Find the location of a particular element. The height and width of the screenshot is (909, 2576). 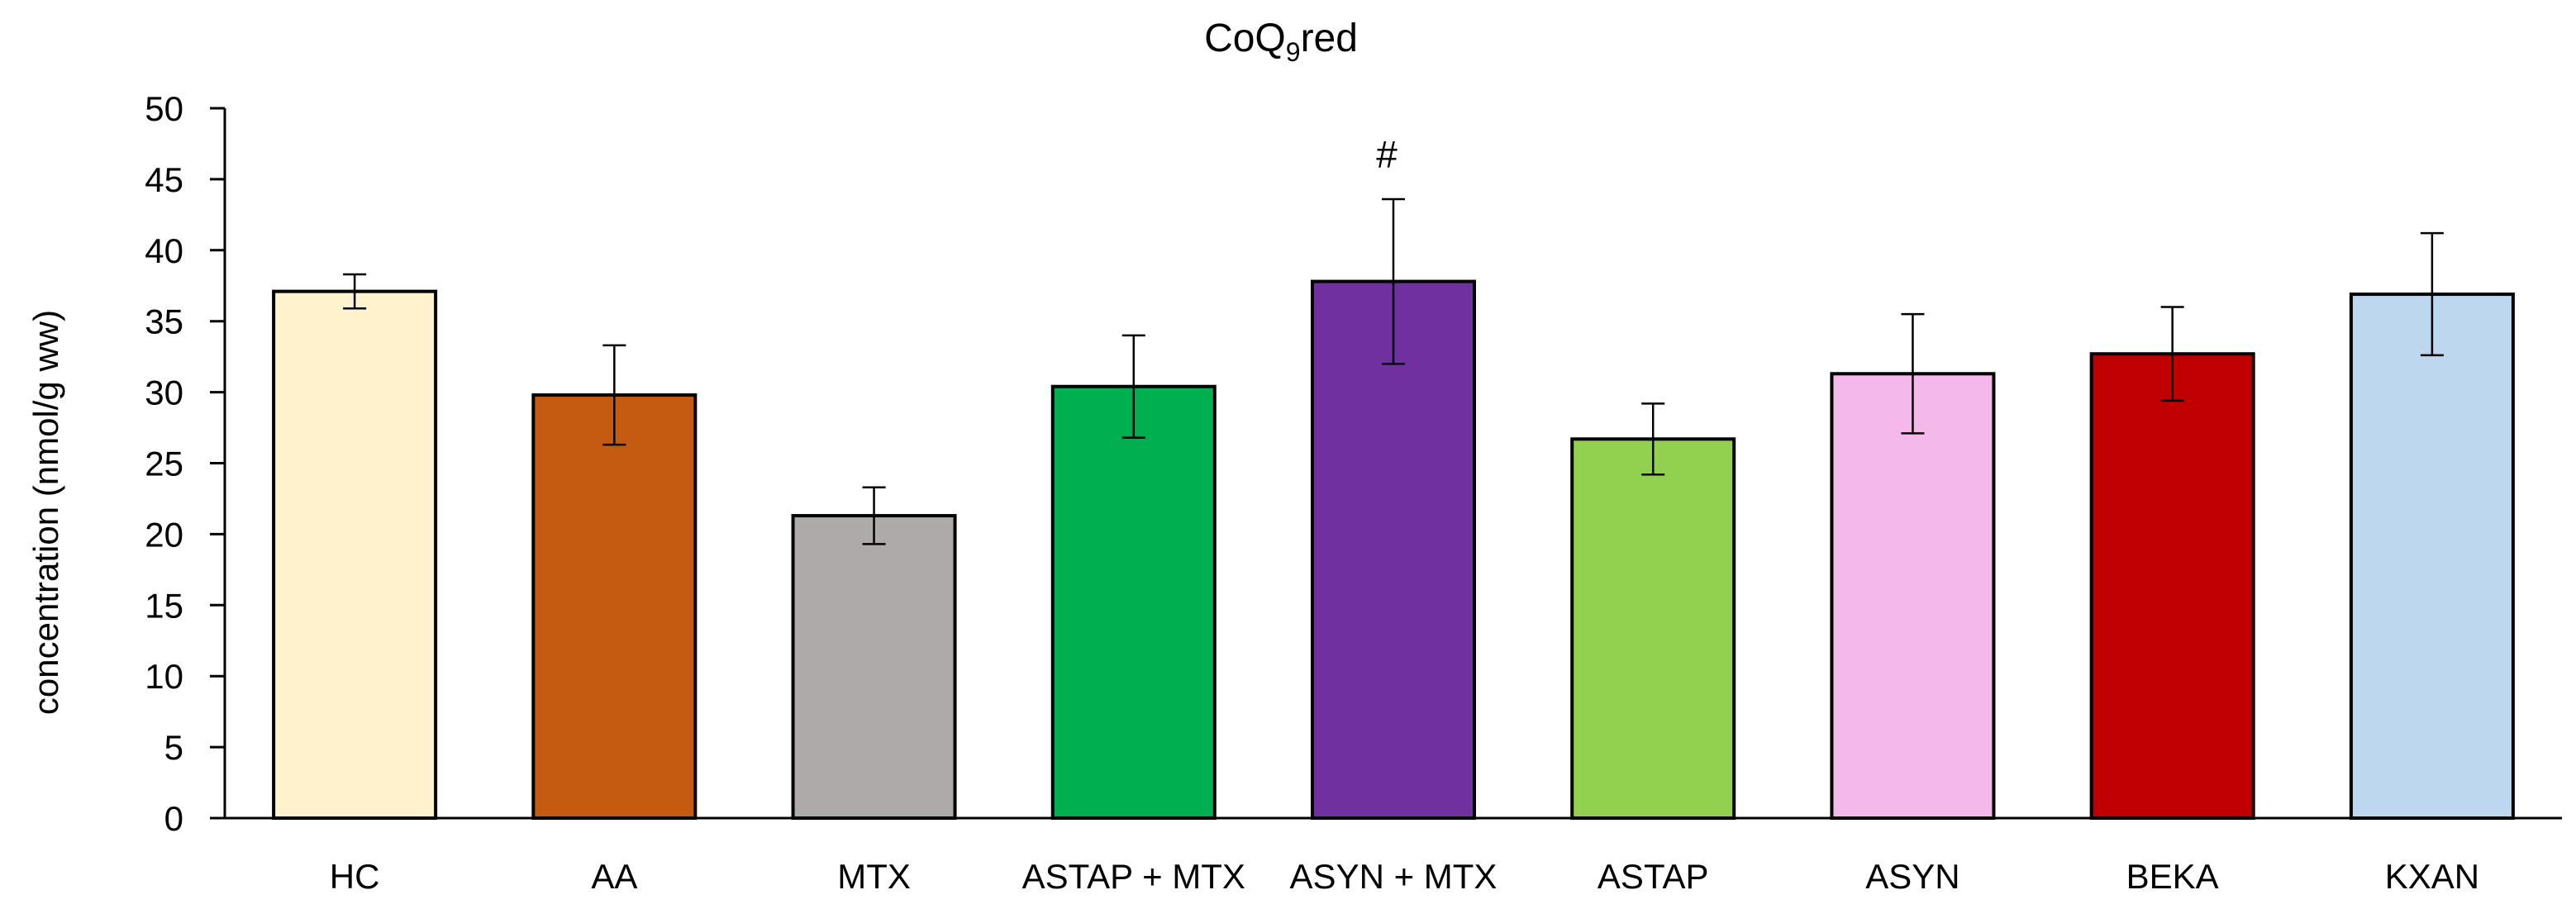

x-tick-label: ASTAP is located at coordinates (1654, 876).